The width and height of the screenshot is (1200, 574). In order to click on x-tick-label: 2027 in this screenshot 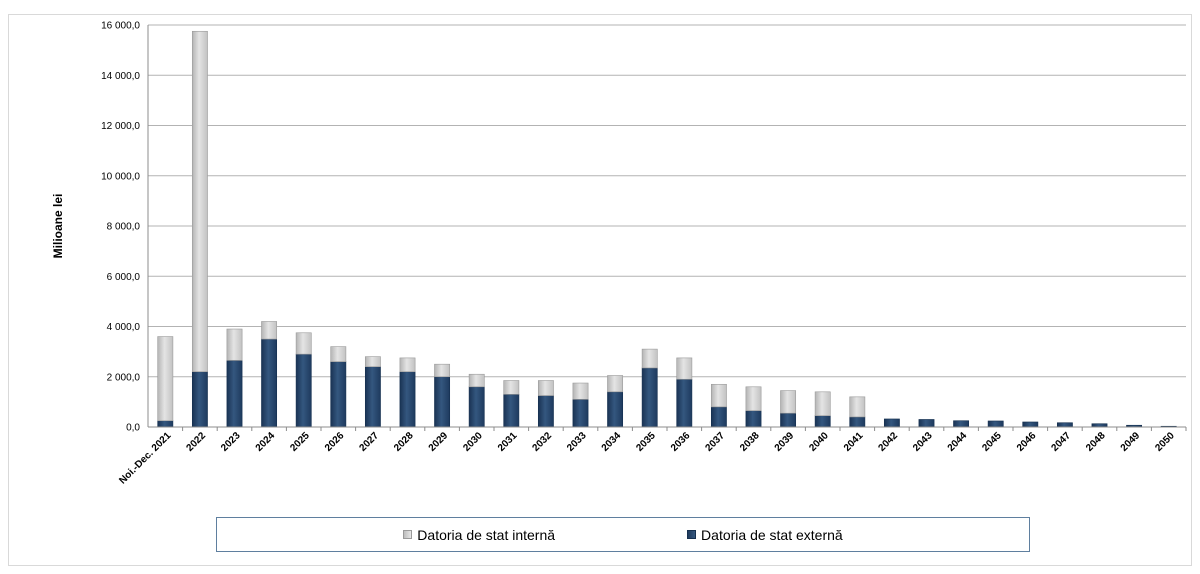, I will do `click(370, 442)`.